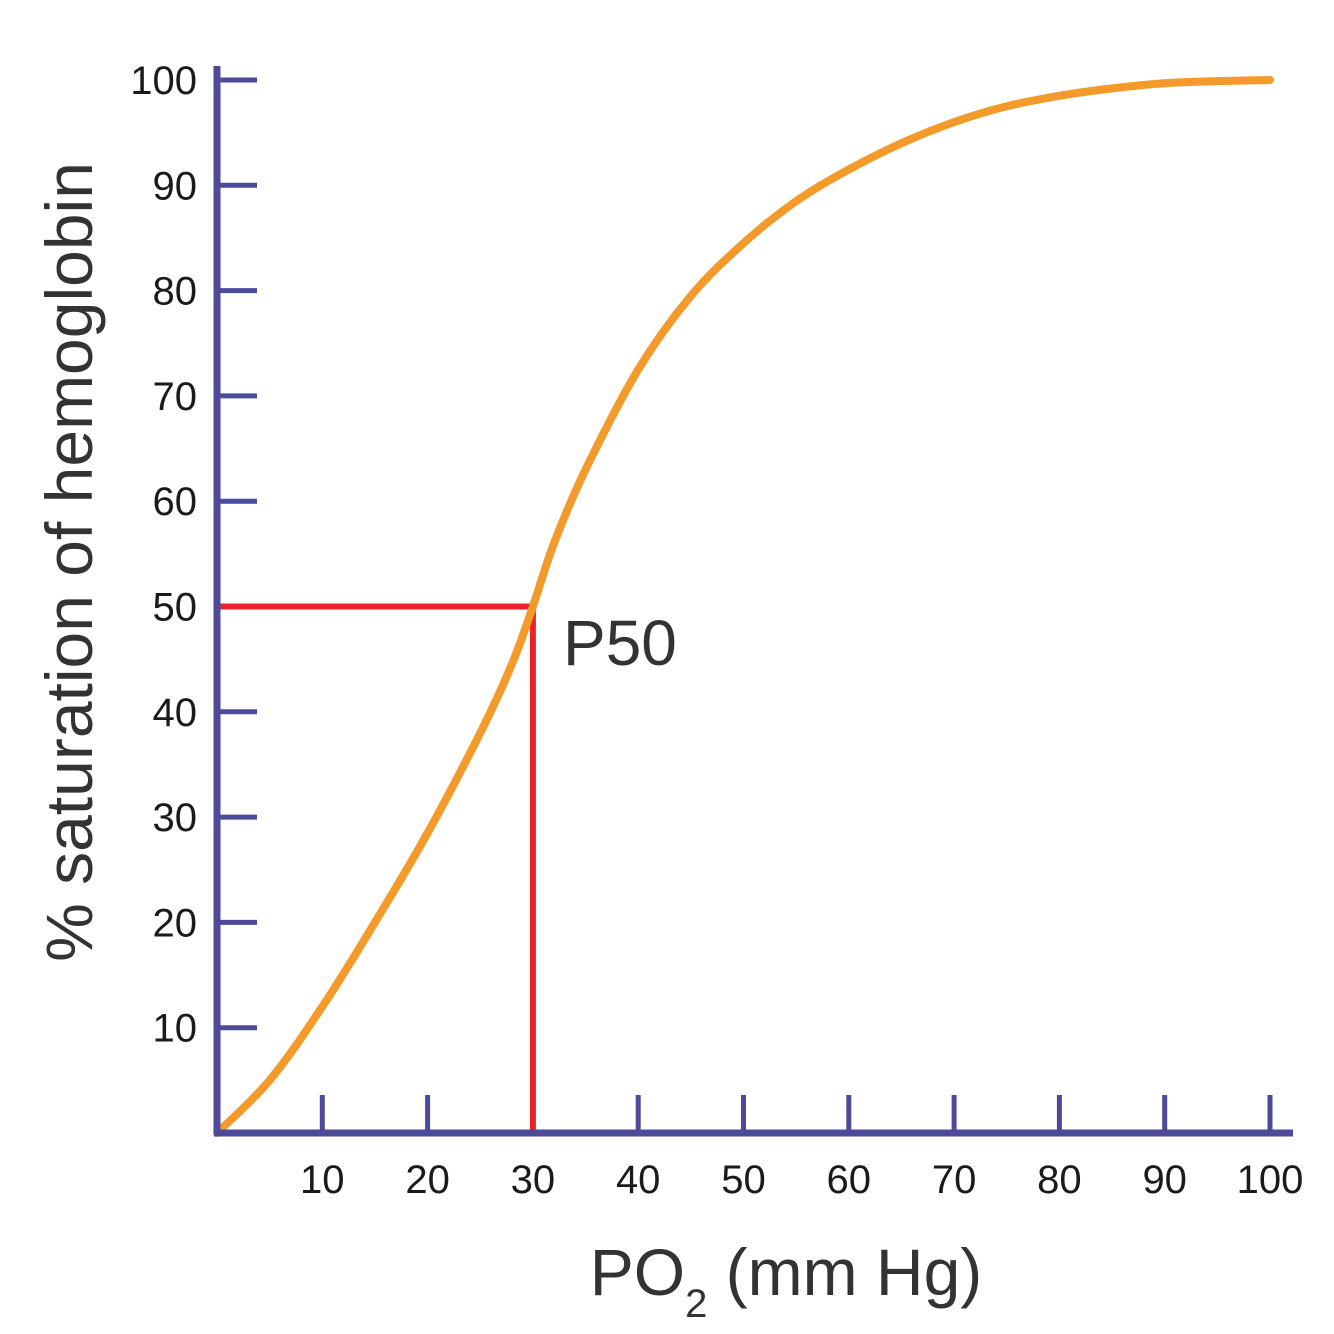 The width and height of the screenshot is (1334, 1334). What do you see at coordinates (637, 1272) in the screenshot?
I see `x-axis-title-prefix: PO` at bounding box center [637, 1272].